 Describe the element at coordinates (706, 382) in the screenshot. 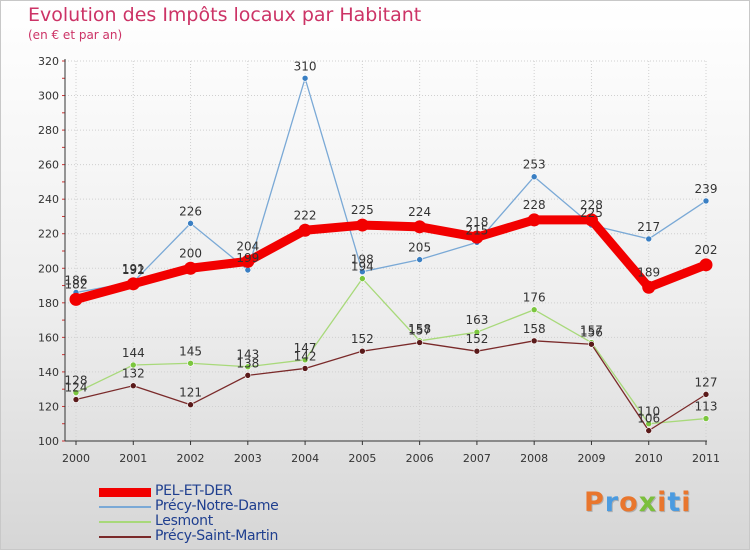

I see `data-label: 127` at that location.